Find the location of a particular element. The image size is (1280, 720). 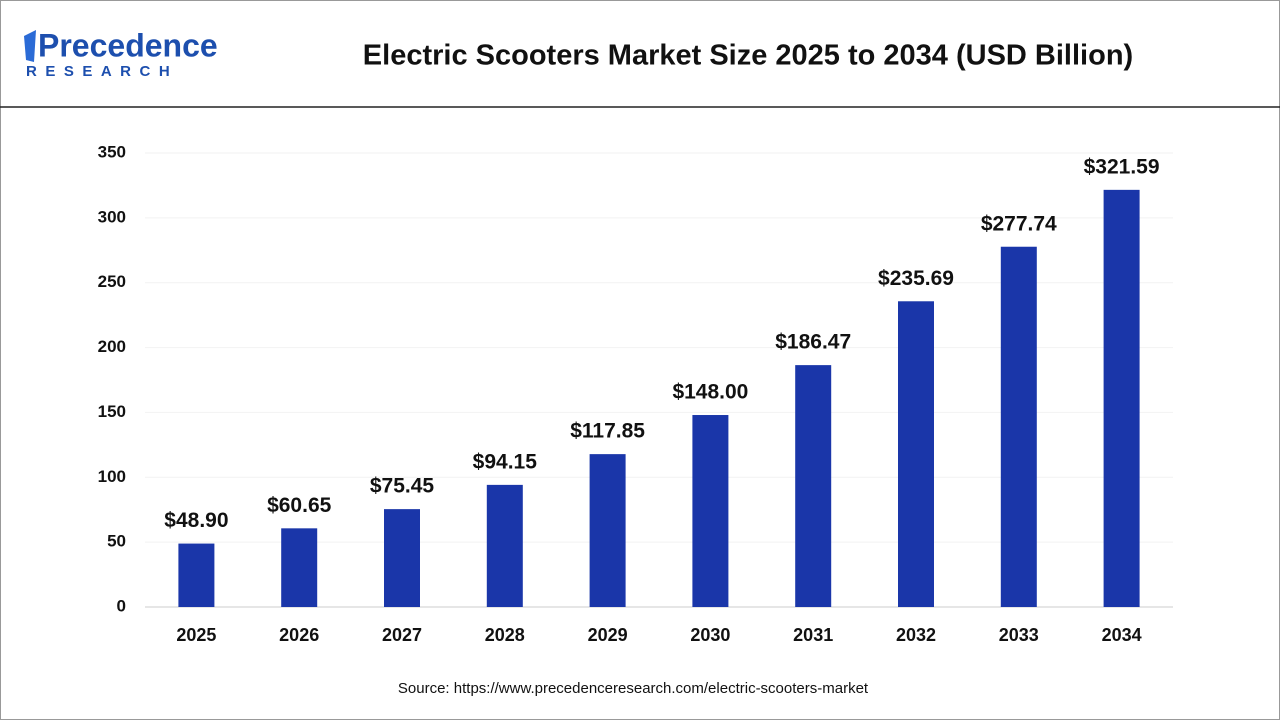

value-label: $60.65 is located at coordinates (299, 505).